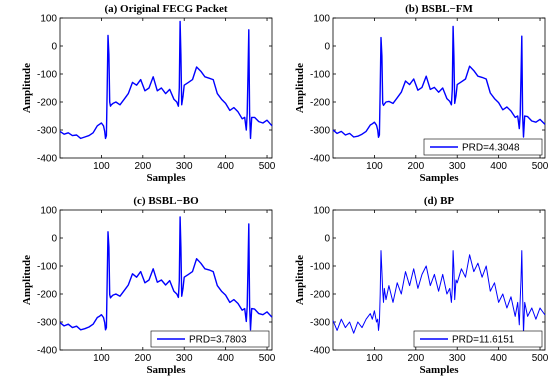  What do you see at coordinates (225, 358) in the screenshot?
I see `panel-c-xtick-label: 400` at bounding box center [225, 358].